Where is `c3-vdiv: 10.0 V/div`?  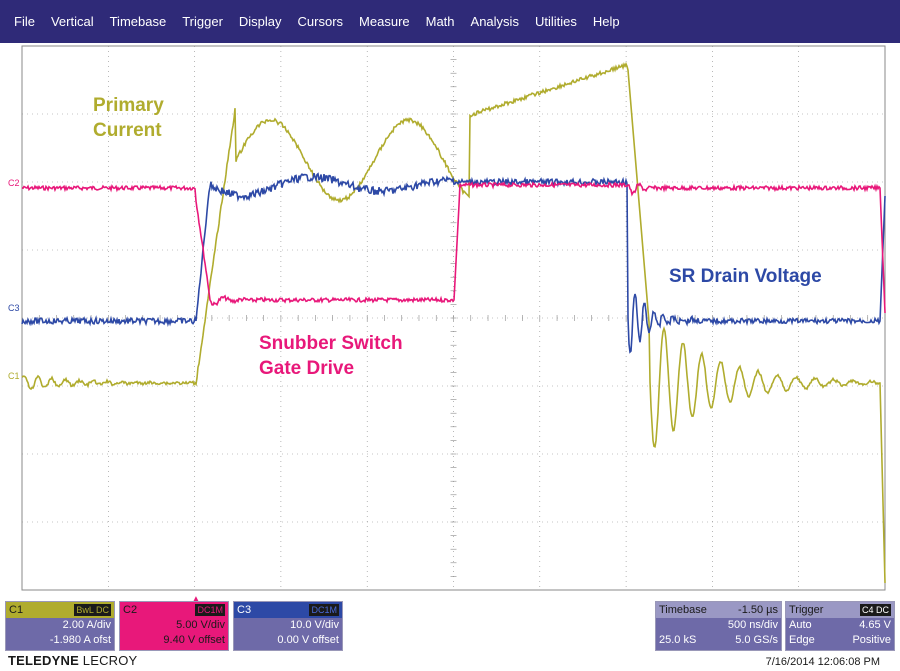
c3-vdiv: 10.0 V/div is located at coordinates (314, 625).